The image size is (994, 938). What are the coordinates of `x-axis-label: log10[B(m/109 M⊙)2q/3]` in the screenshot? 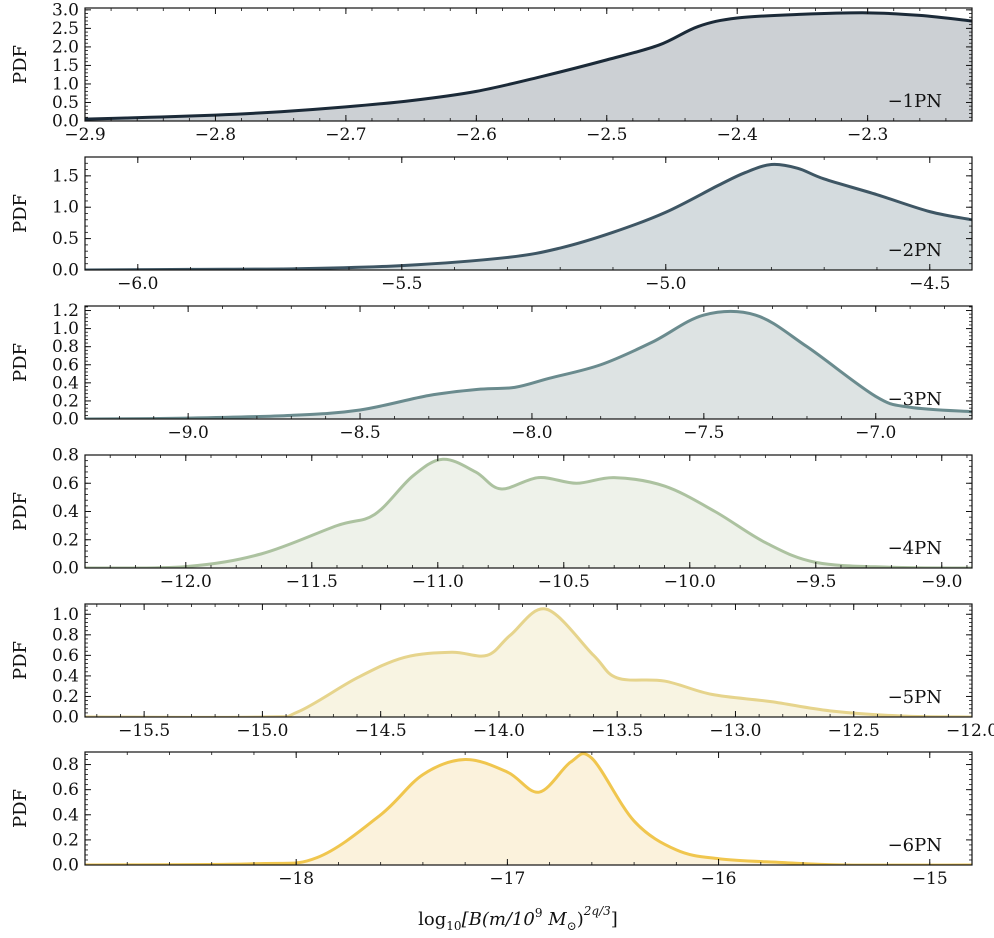 It's located at (518, 918).